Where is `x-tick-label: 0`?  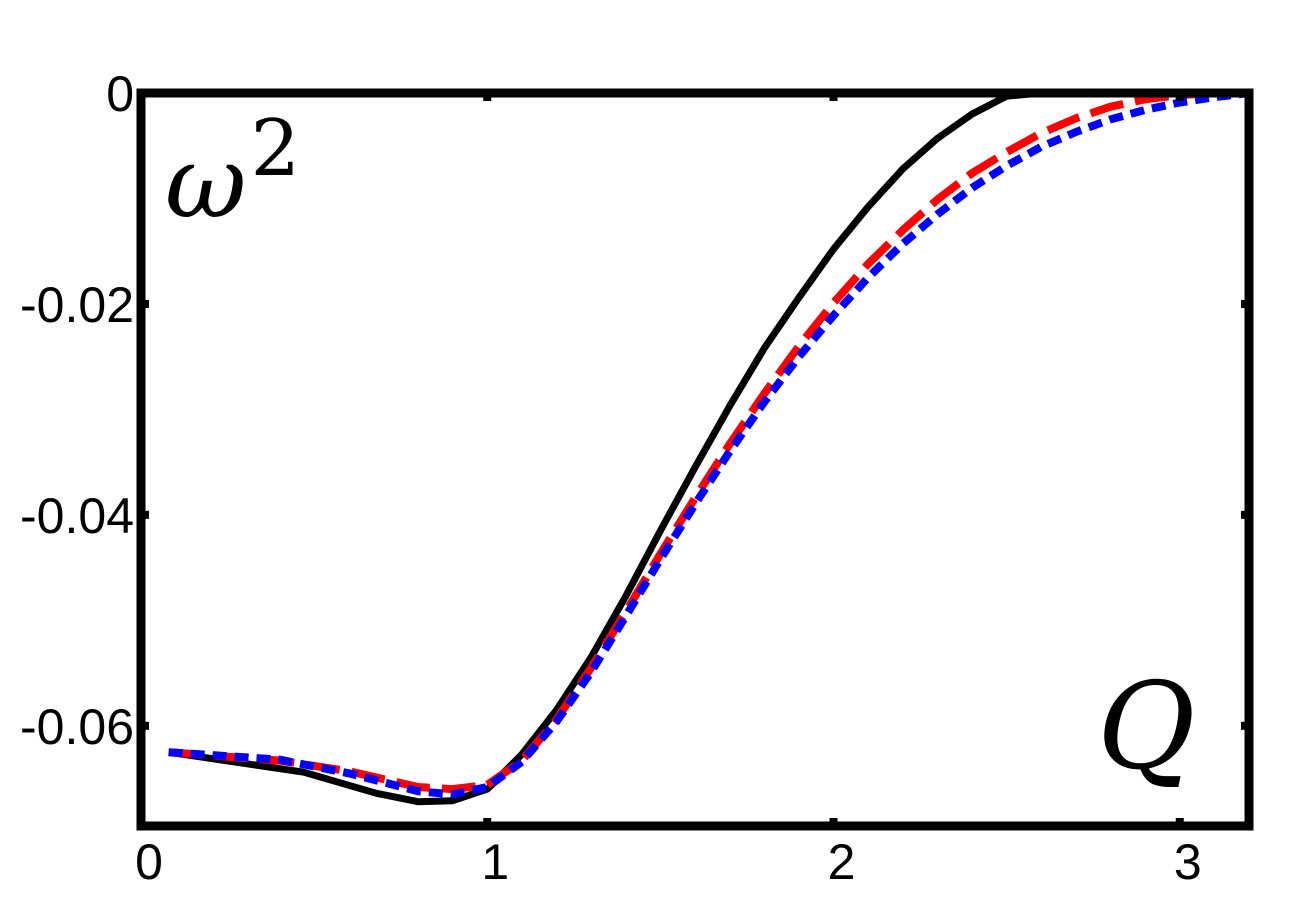 x-tick-label: 0 is located at coordinates (149, 862).